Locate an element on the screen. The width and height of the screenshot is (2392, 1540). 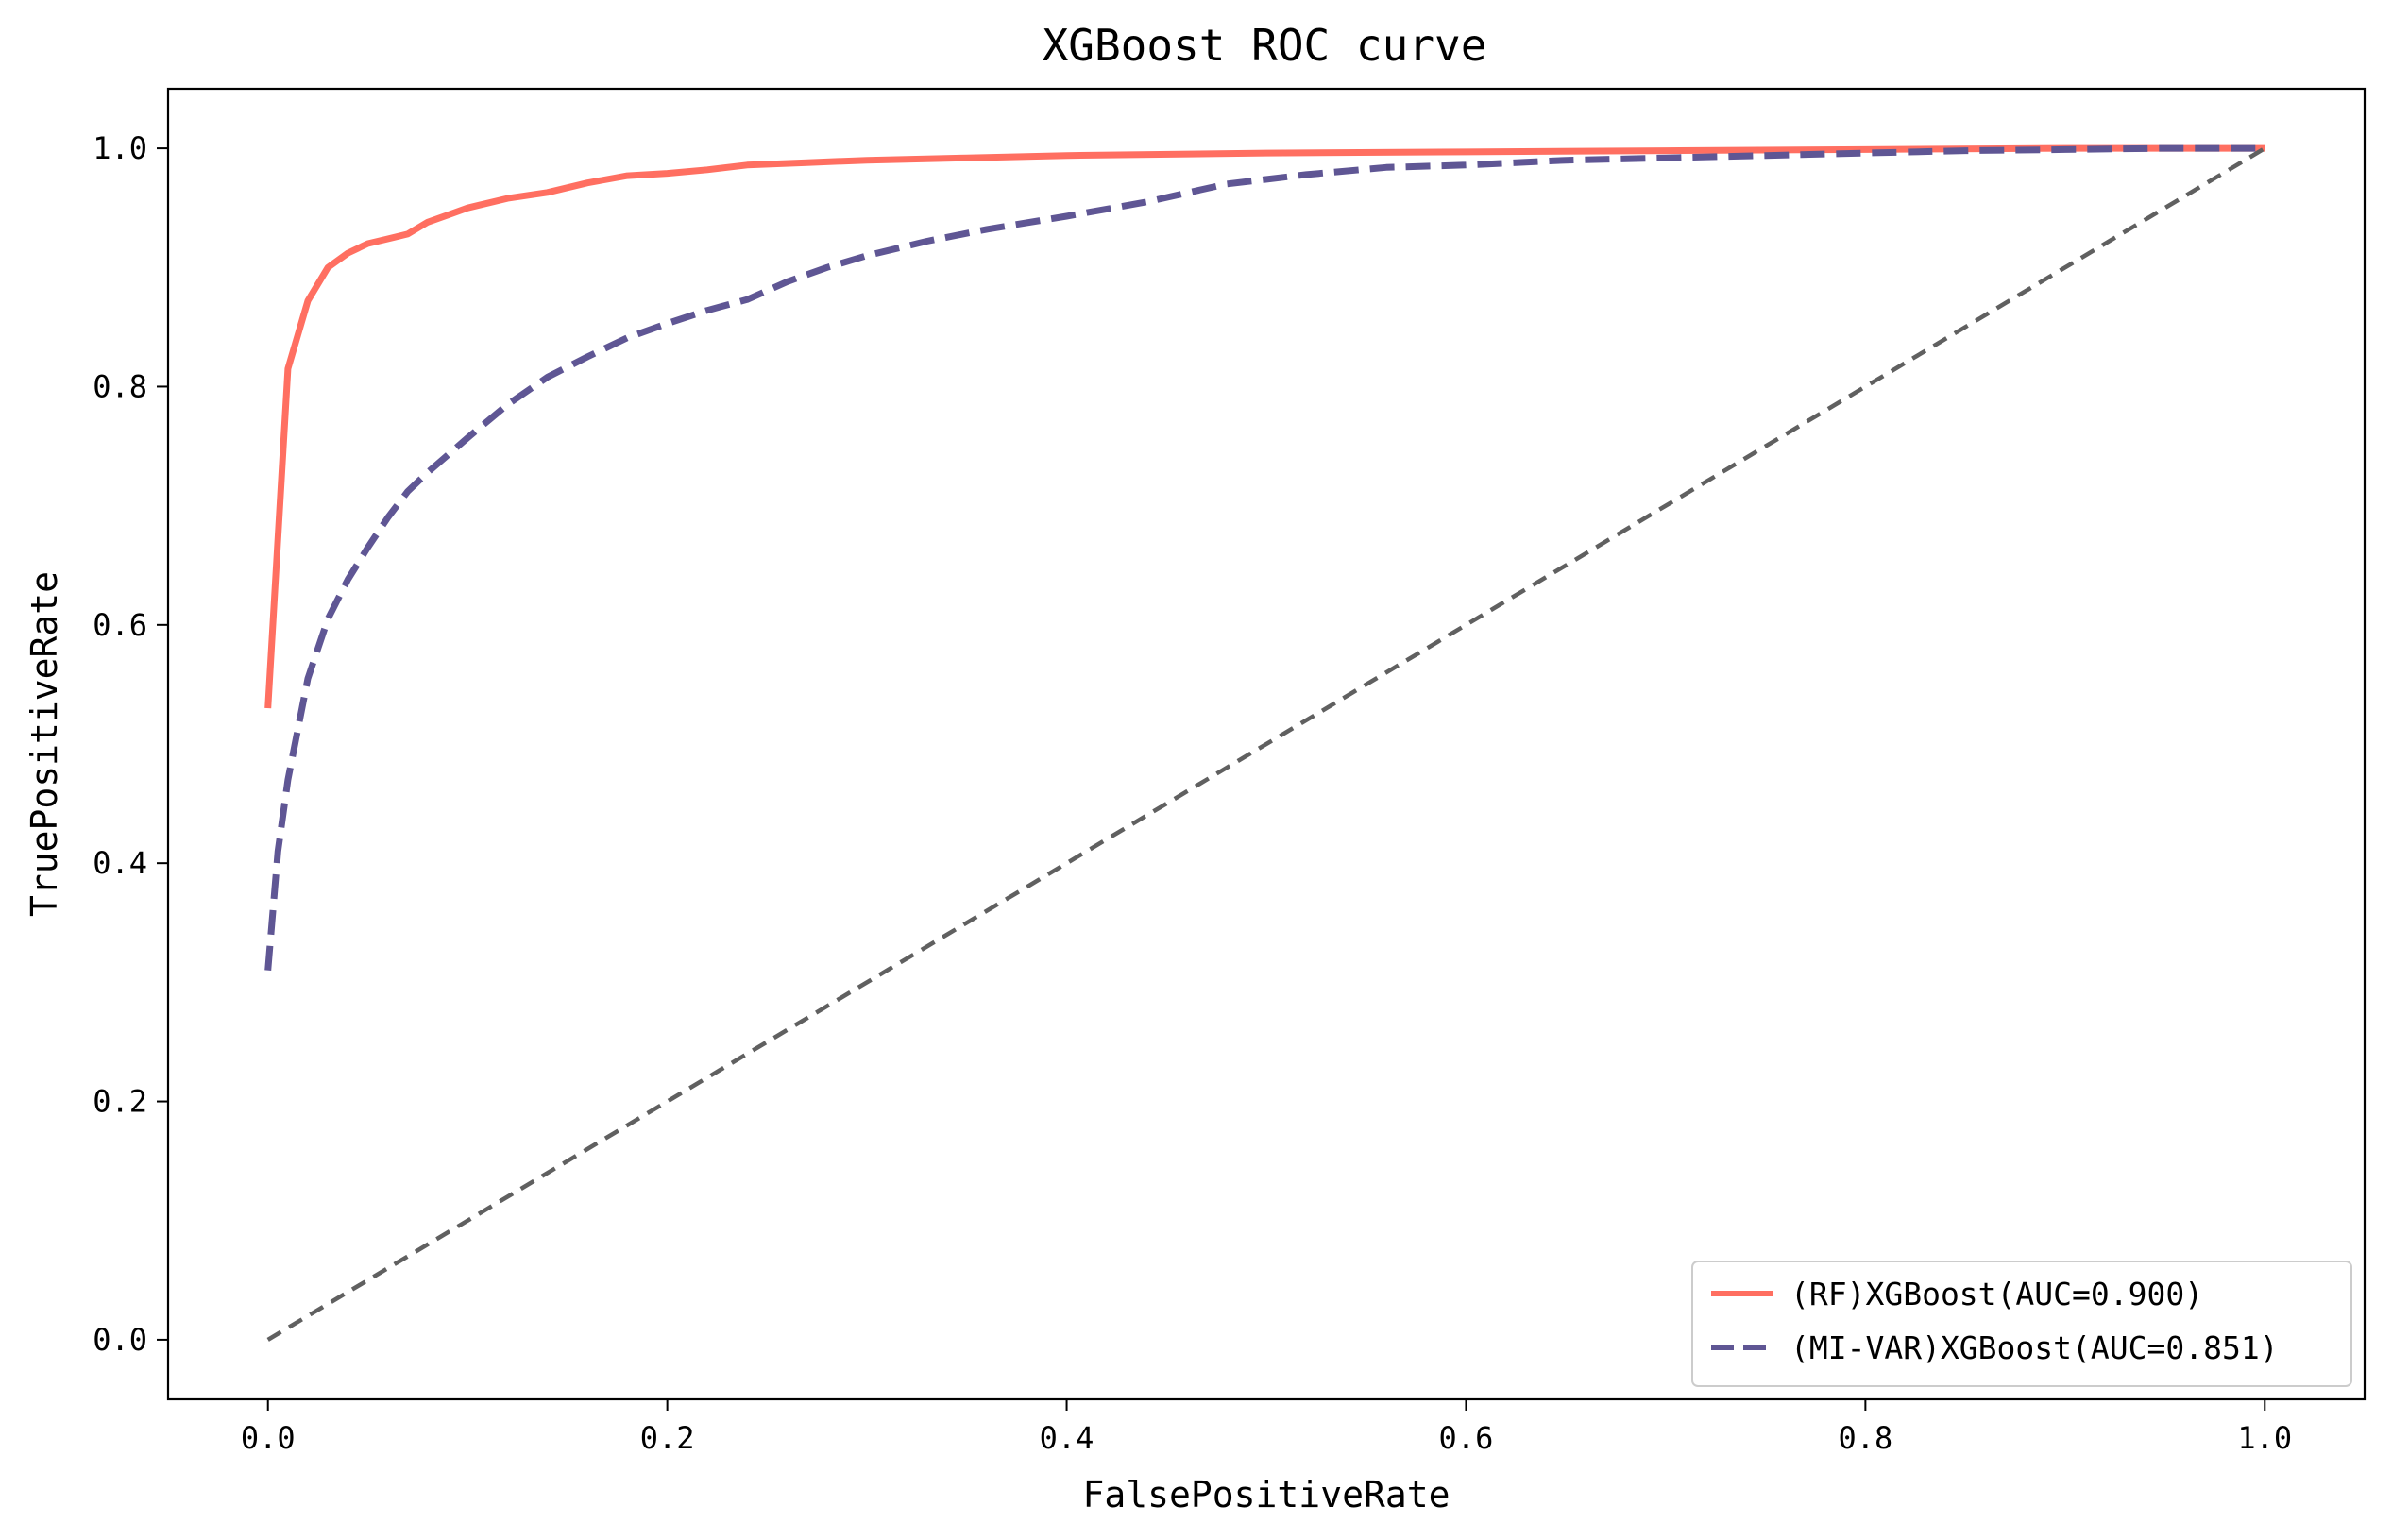
y-axis-label: TruePositiveRate is located at coordinates (45, 744).